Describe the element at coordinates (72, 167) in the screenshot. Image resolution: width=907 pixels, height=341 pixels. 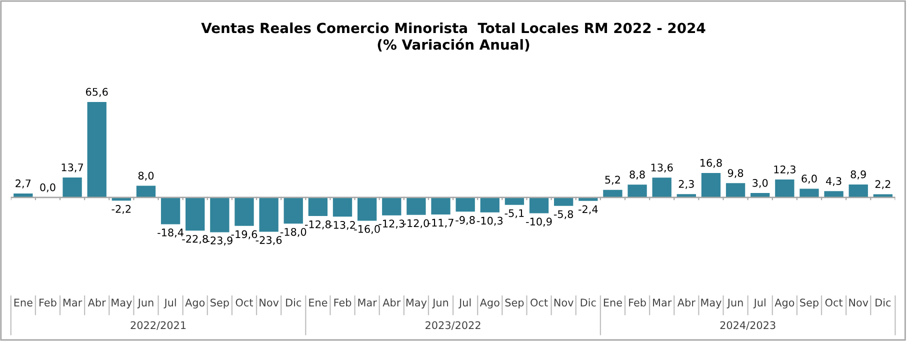
I see `data-label: 13,7` at that location.